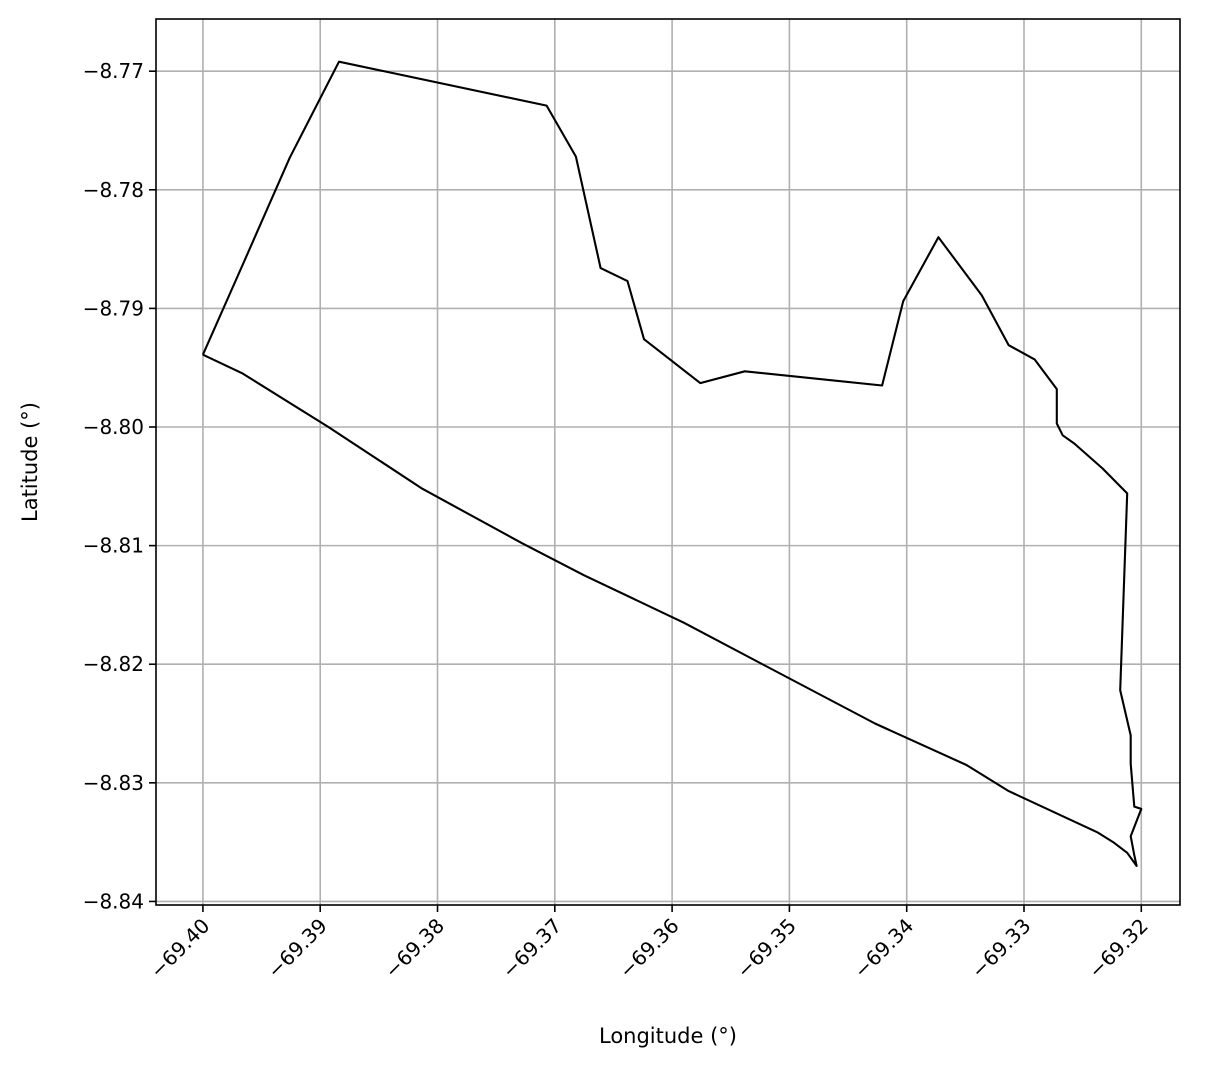 The width and height of the screenshot is (1206, 1069). Describe the element at coordinates (113, 427) in the screenshot. I see `y-tick-label: −8.80` at that location.